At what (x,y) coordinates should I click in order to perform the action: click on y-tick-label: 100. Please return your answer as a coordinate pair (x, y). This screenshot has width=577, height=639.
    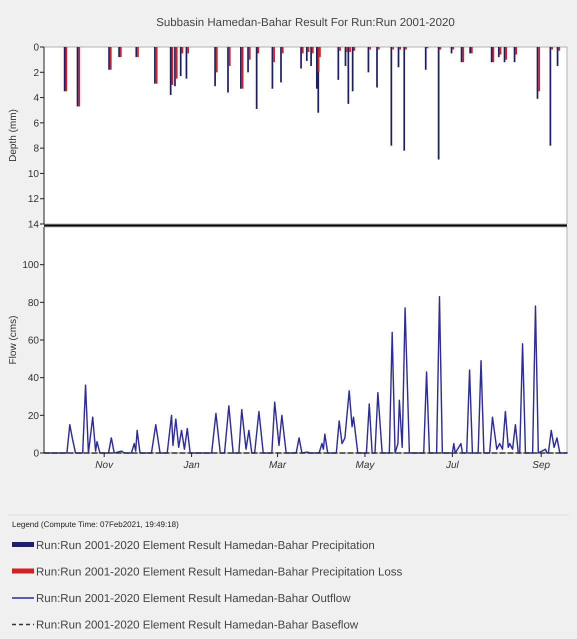
    Looking at the image, I should click on (31, 266).